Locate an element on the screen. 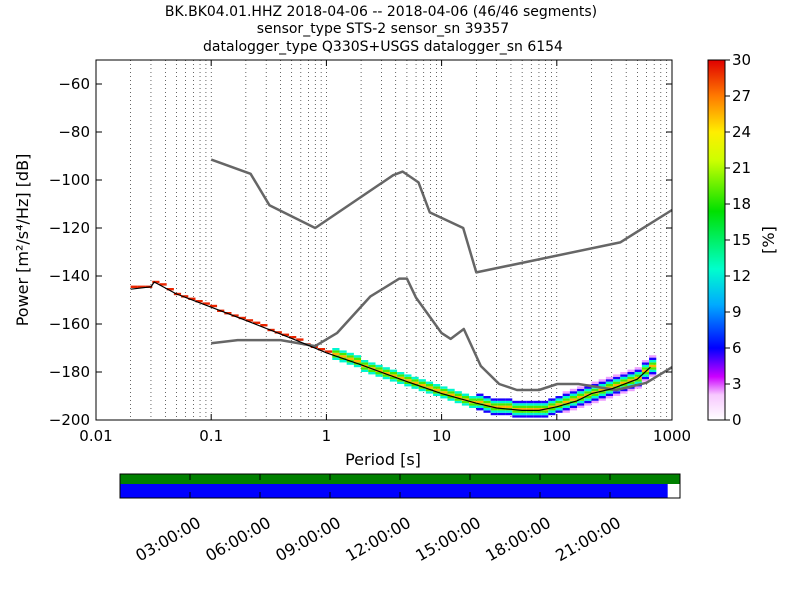 The image size is (800, 600). colorbar-tick-label: 18 is located at coordinates (741, 204).